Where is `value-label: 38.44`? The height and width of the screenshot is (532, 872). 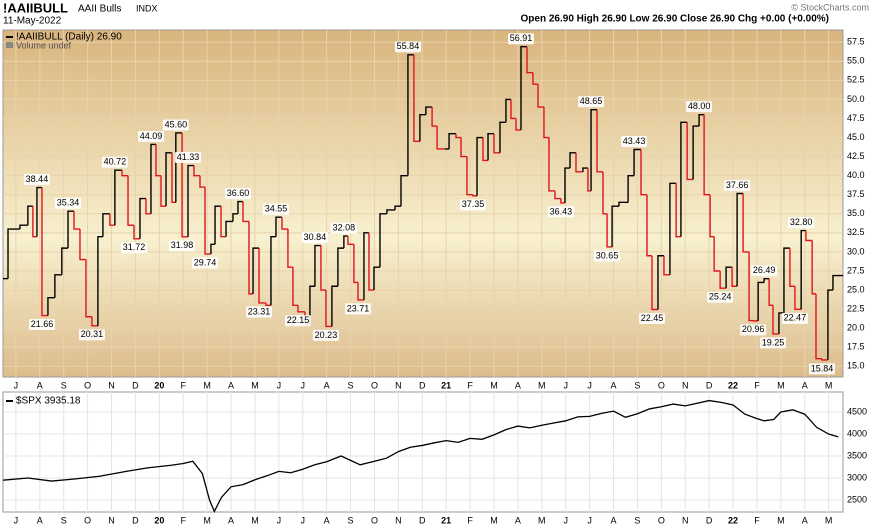
value-label: 38.44 is located at coordinates (37, 179).